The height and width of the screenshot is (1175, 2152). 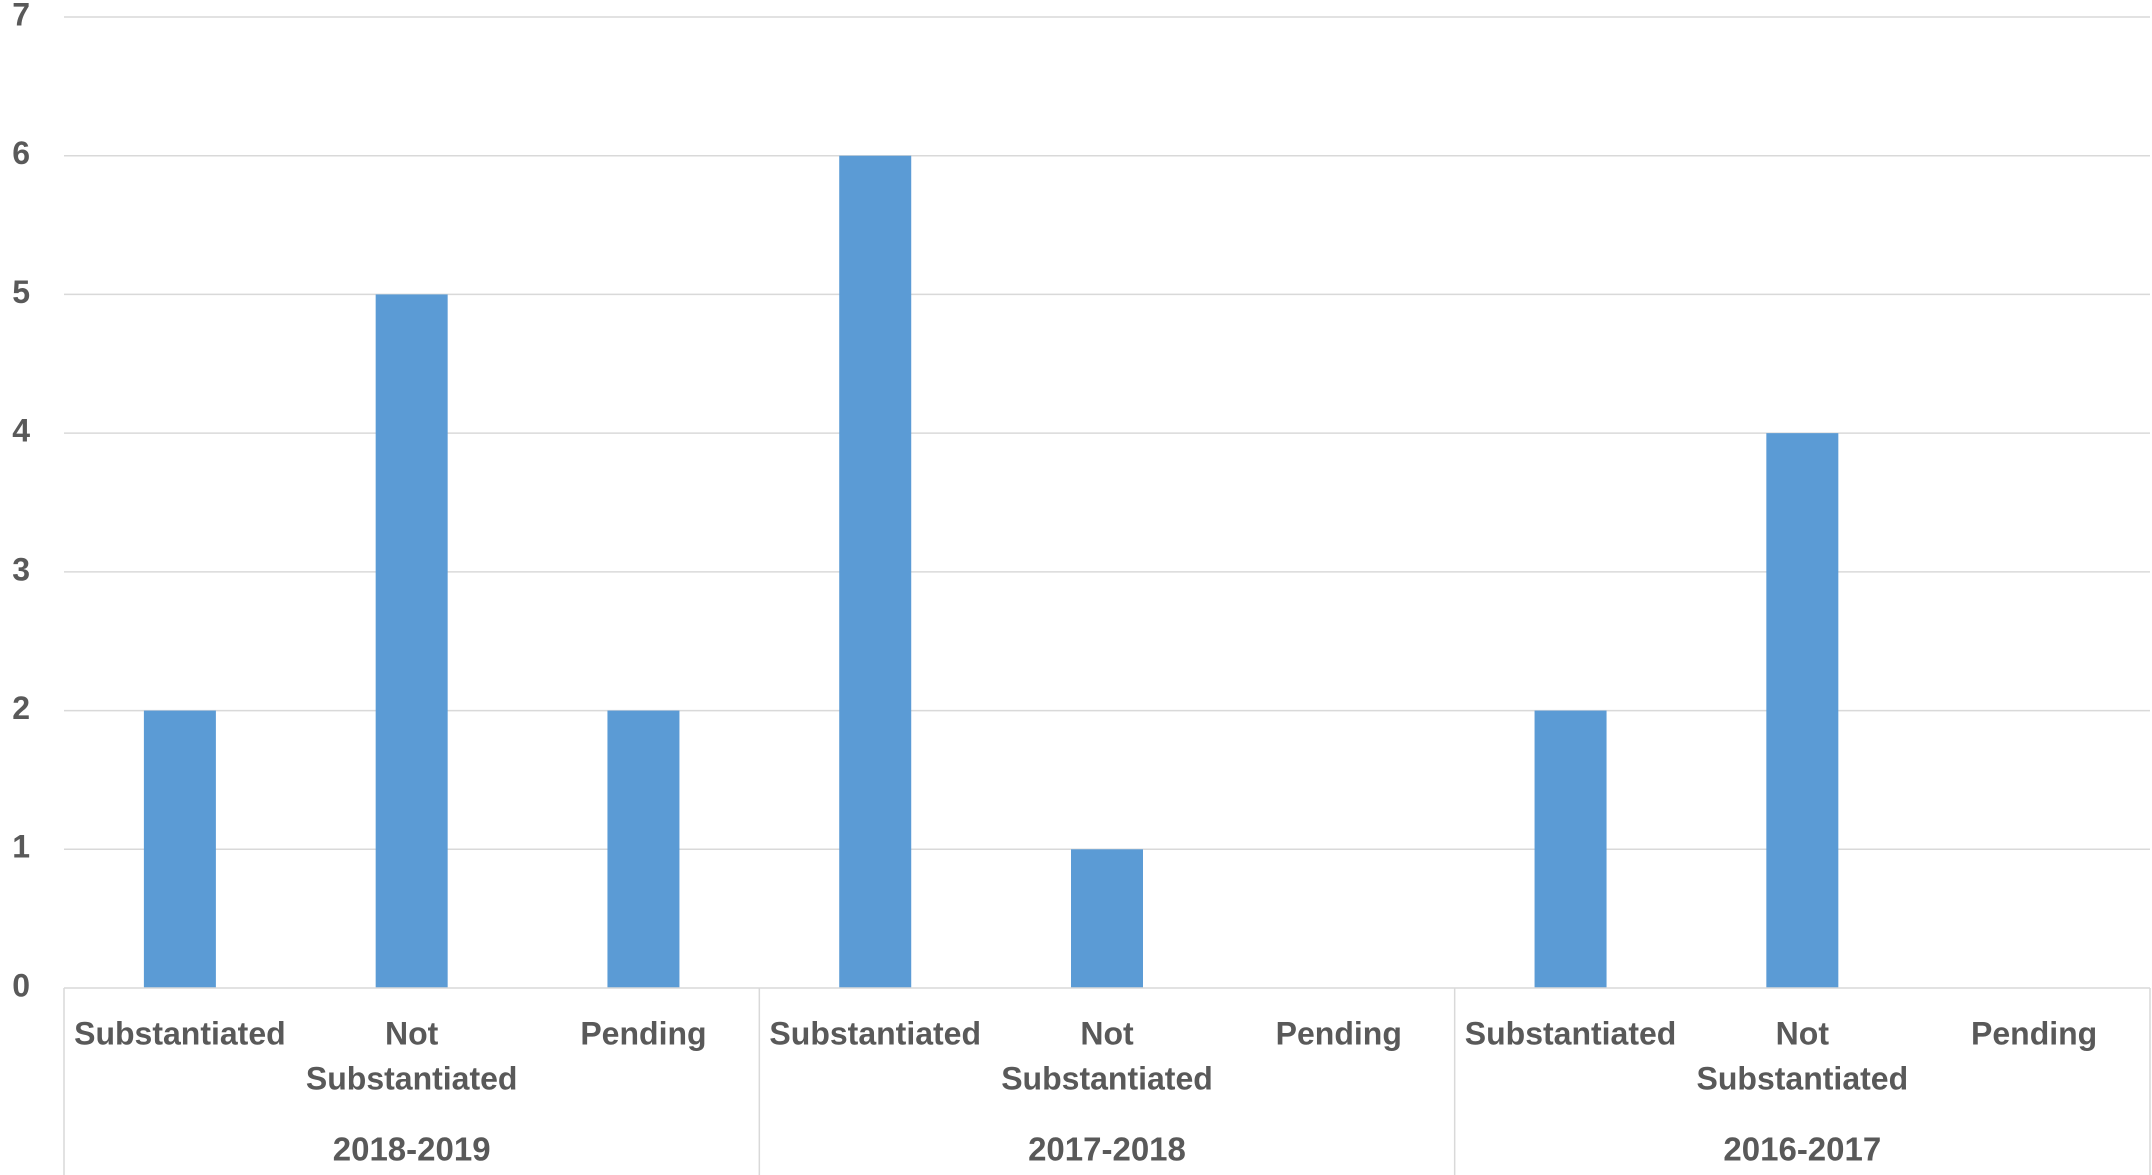 I want to click on y-axis-tick-labels: 0 1 2 3 4 5 6 7, so click(x=21, y=501).